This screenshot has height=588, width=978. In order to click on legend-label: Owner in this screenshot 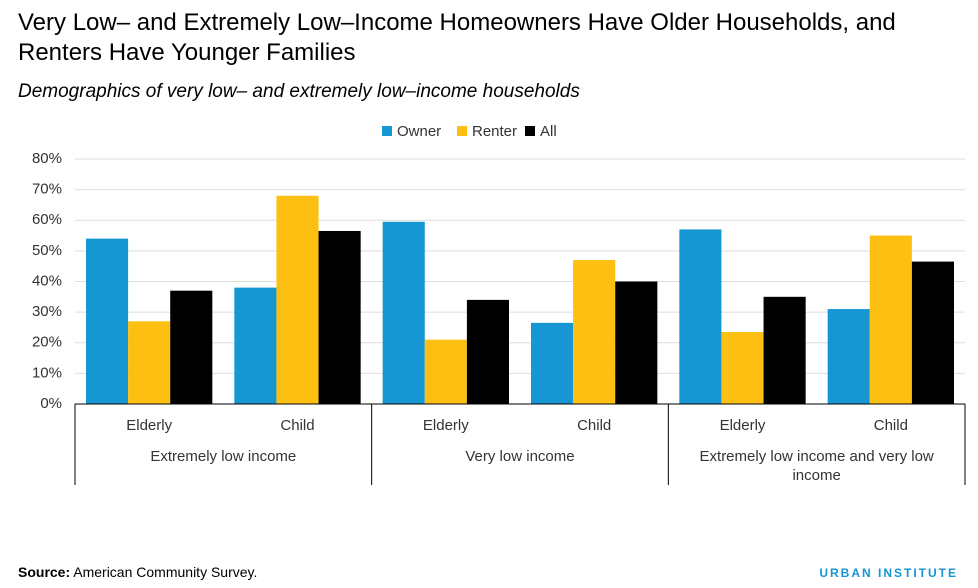, I will do `click(419, 131)`.